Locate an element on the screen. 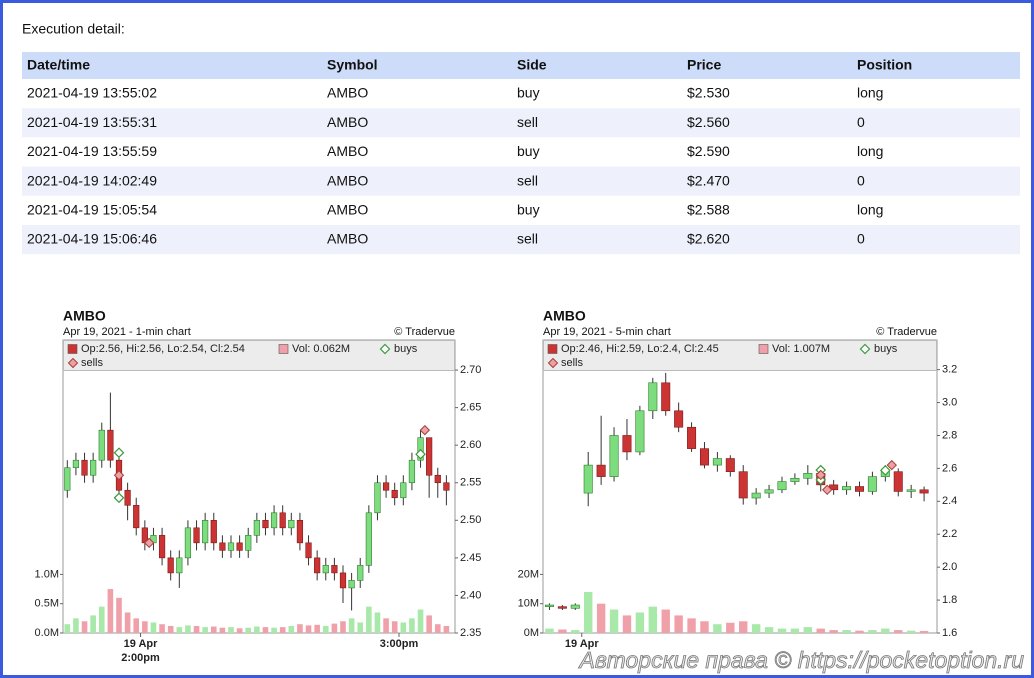 Image resolution: width=1034 pixels, height=678 pixels. volume-tick-label: 0.5M is located at coordinates (47, 604).